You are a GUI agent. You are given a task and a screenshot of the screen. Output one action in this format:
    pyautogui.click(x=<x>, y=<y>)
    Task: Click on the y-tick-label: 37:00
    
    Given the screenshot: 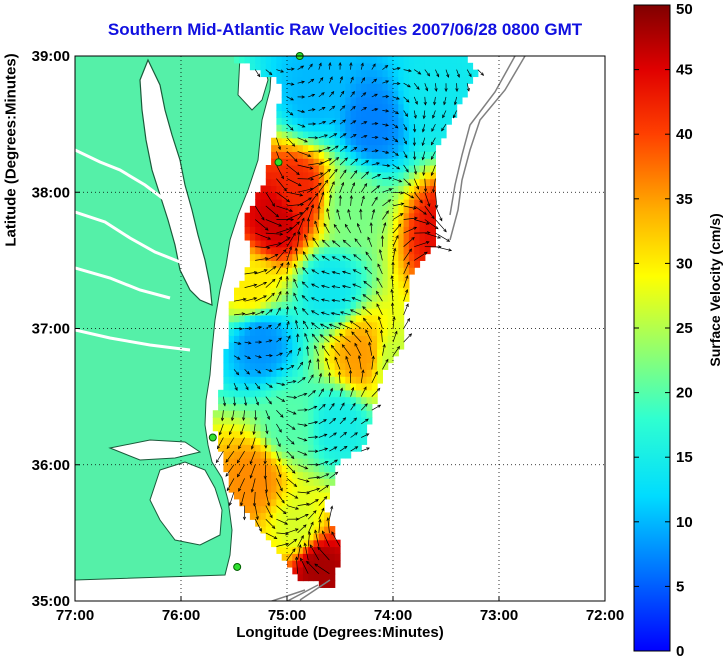 What is the action you would take?
    pyautogui.click(x=51, y=329)
    